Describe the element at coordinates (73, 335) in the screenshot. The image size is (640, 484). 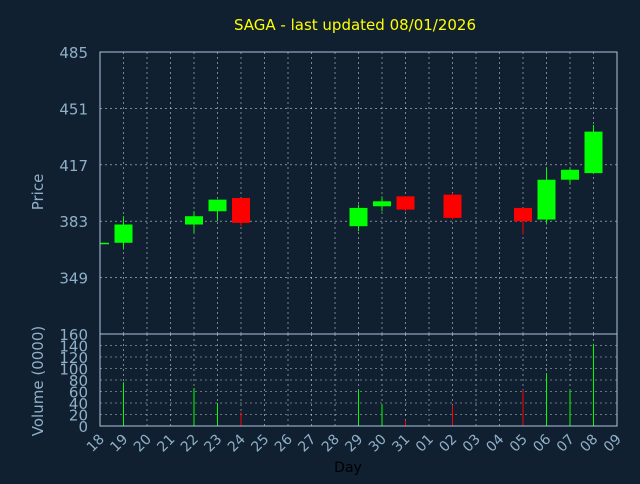
I see `volume-tick-label: 160` at that location.